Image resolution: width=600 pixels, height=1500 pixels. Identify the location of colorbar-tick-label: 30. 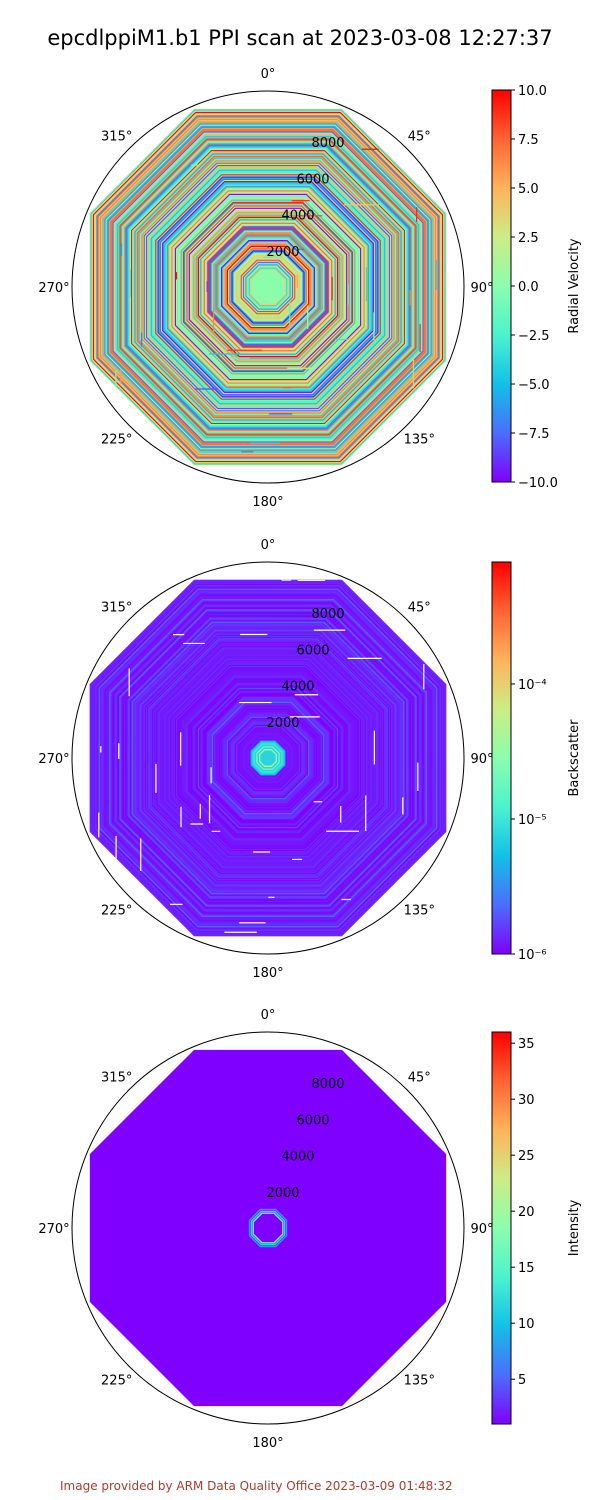
(526, 1100).